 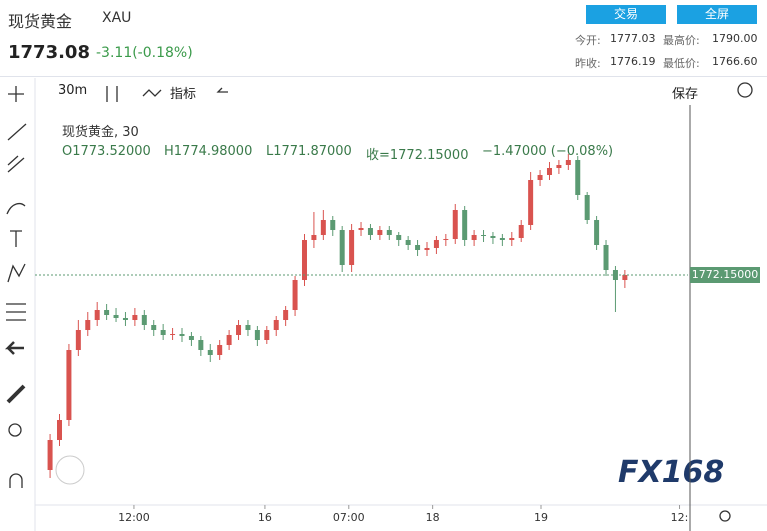 I want to click on change: -3.11(-0.18%), so click(x=144, y=53).